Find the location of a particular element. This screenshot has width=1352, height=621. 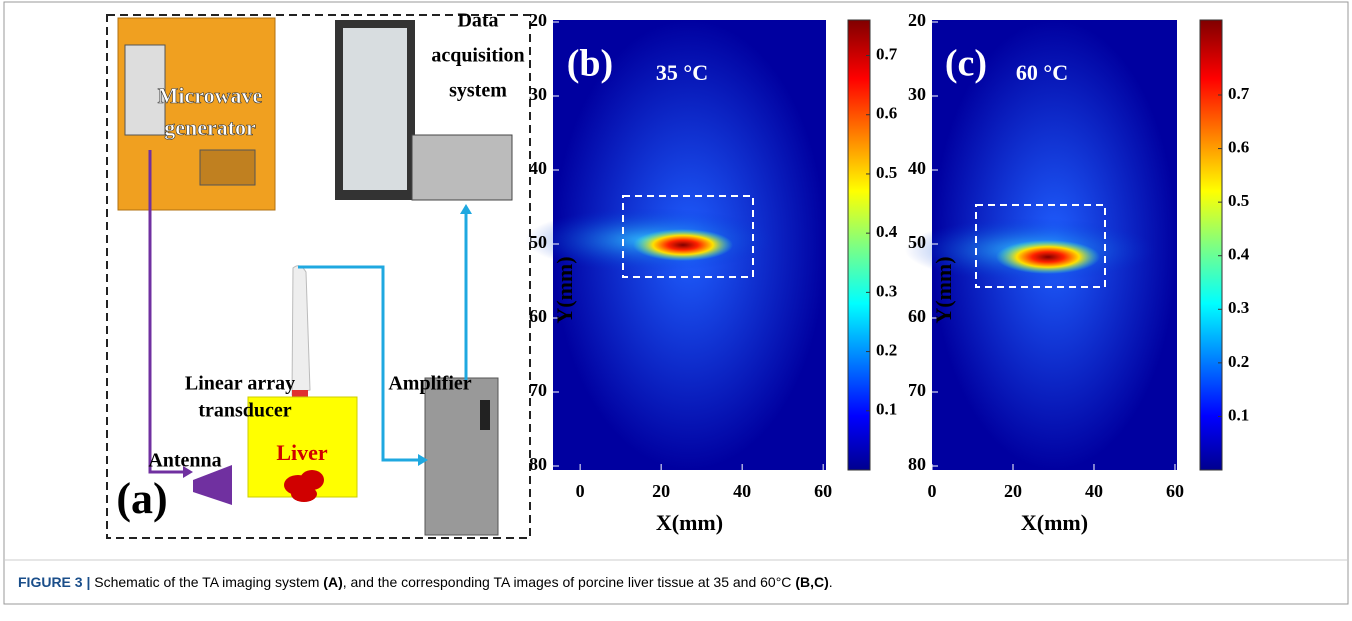

label: Data is located at coordinates (477, 21).